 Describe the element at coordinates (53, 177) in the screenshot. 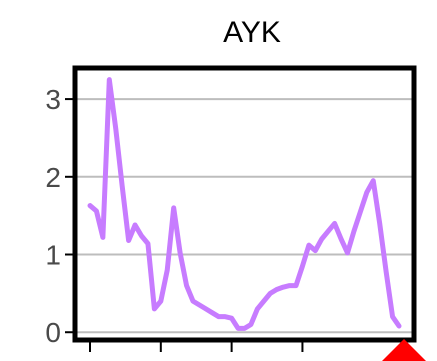

I see `y-tick-label-2: 2` at that location.